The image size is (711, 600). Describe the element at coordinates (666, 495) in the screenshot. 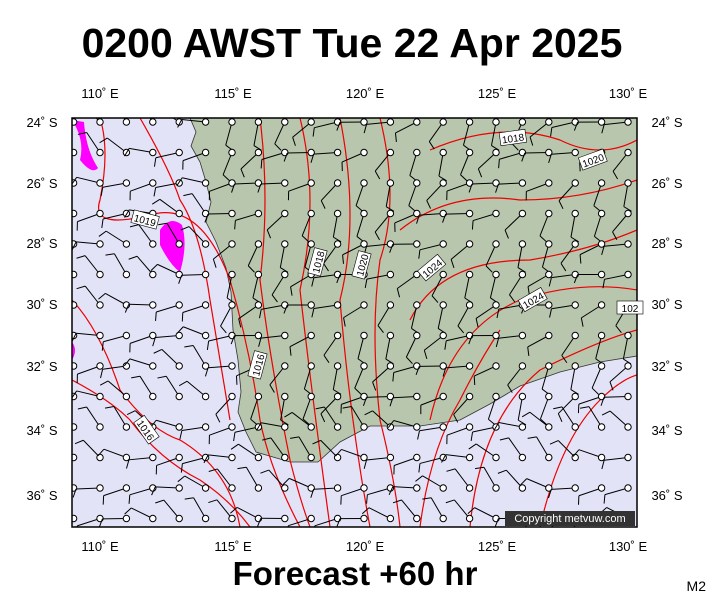

I see `lat-label: 36˚ S` at that location.